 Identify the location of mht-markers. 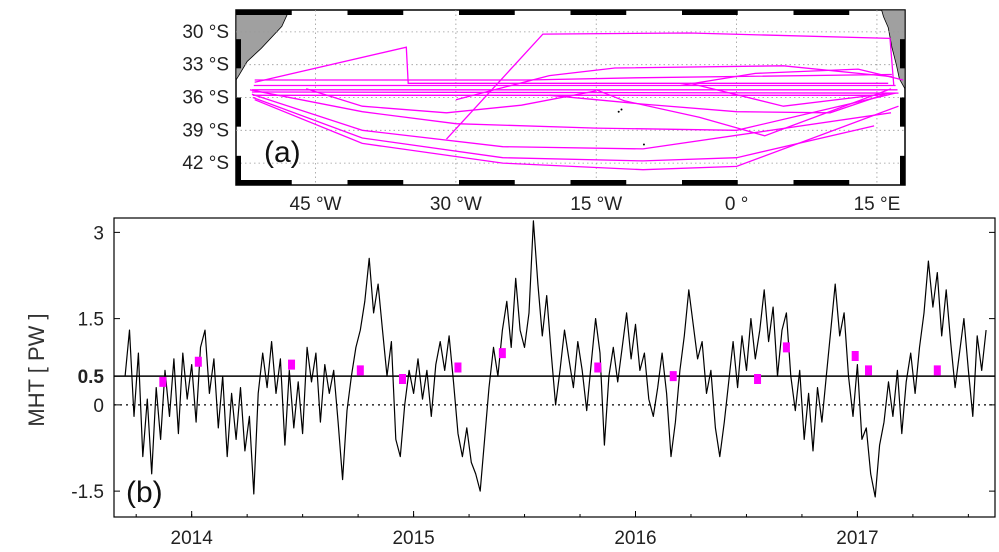
(550, 364).